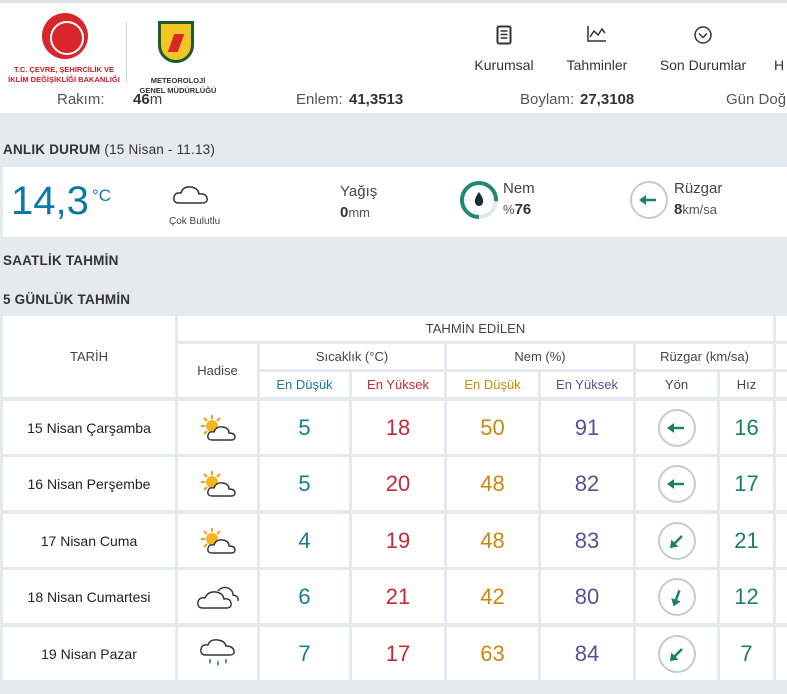  I want to click on precip-value: 0, so click(344, 212).